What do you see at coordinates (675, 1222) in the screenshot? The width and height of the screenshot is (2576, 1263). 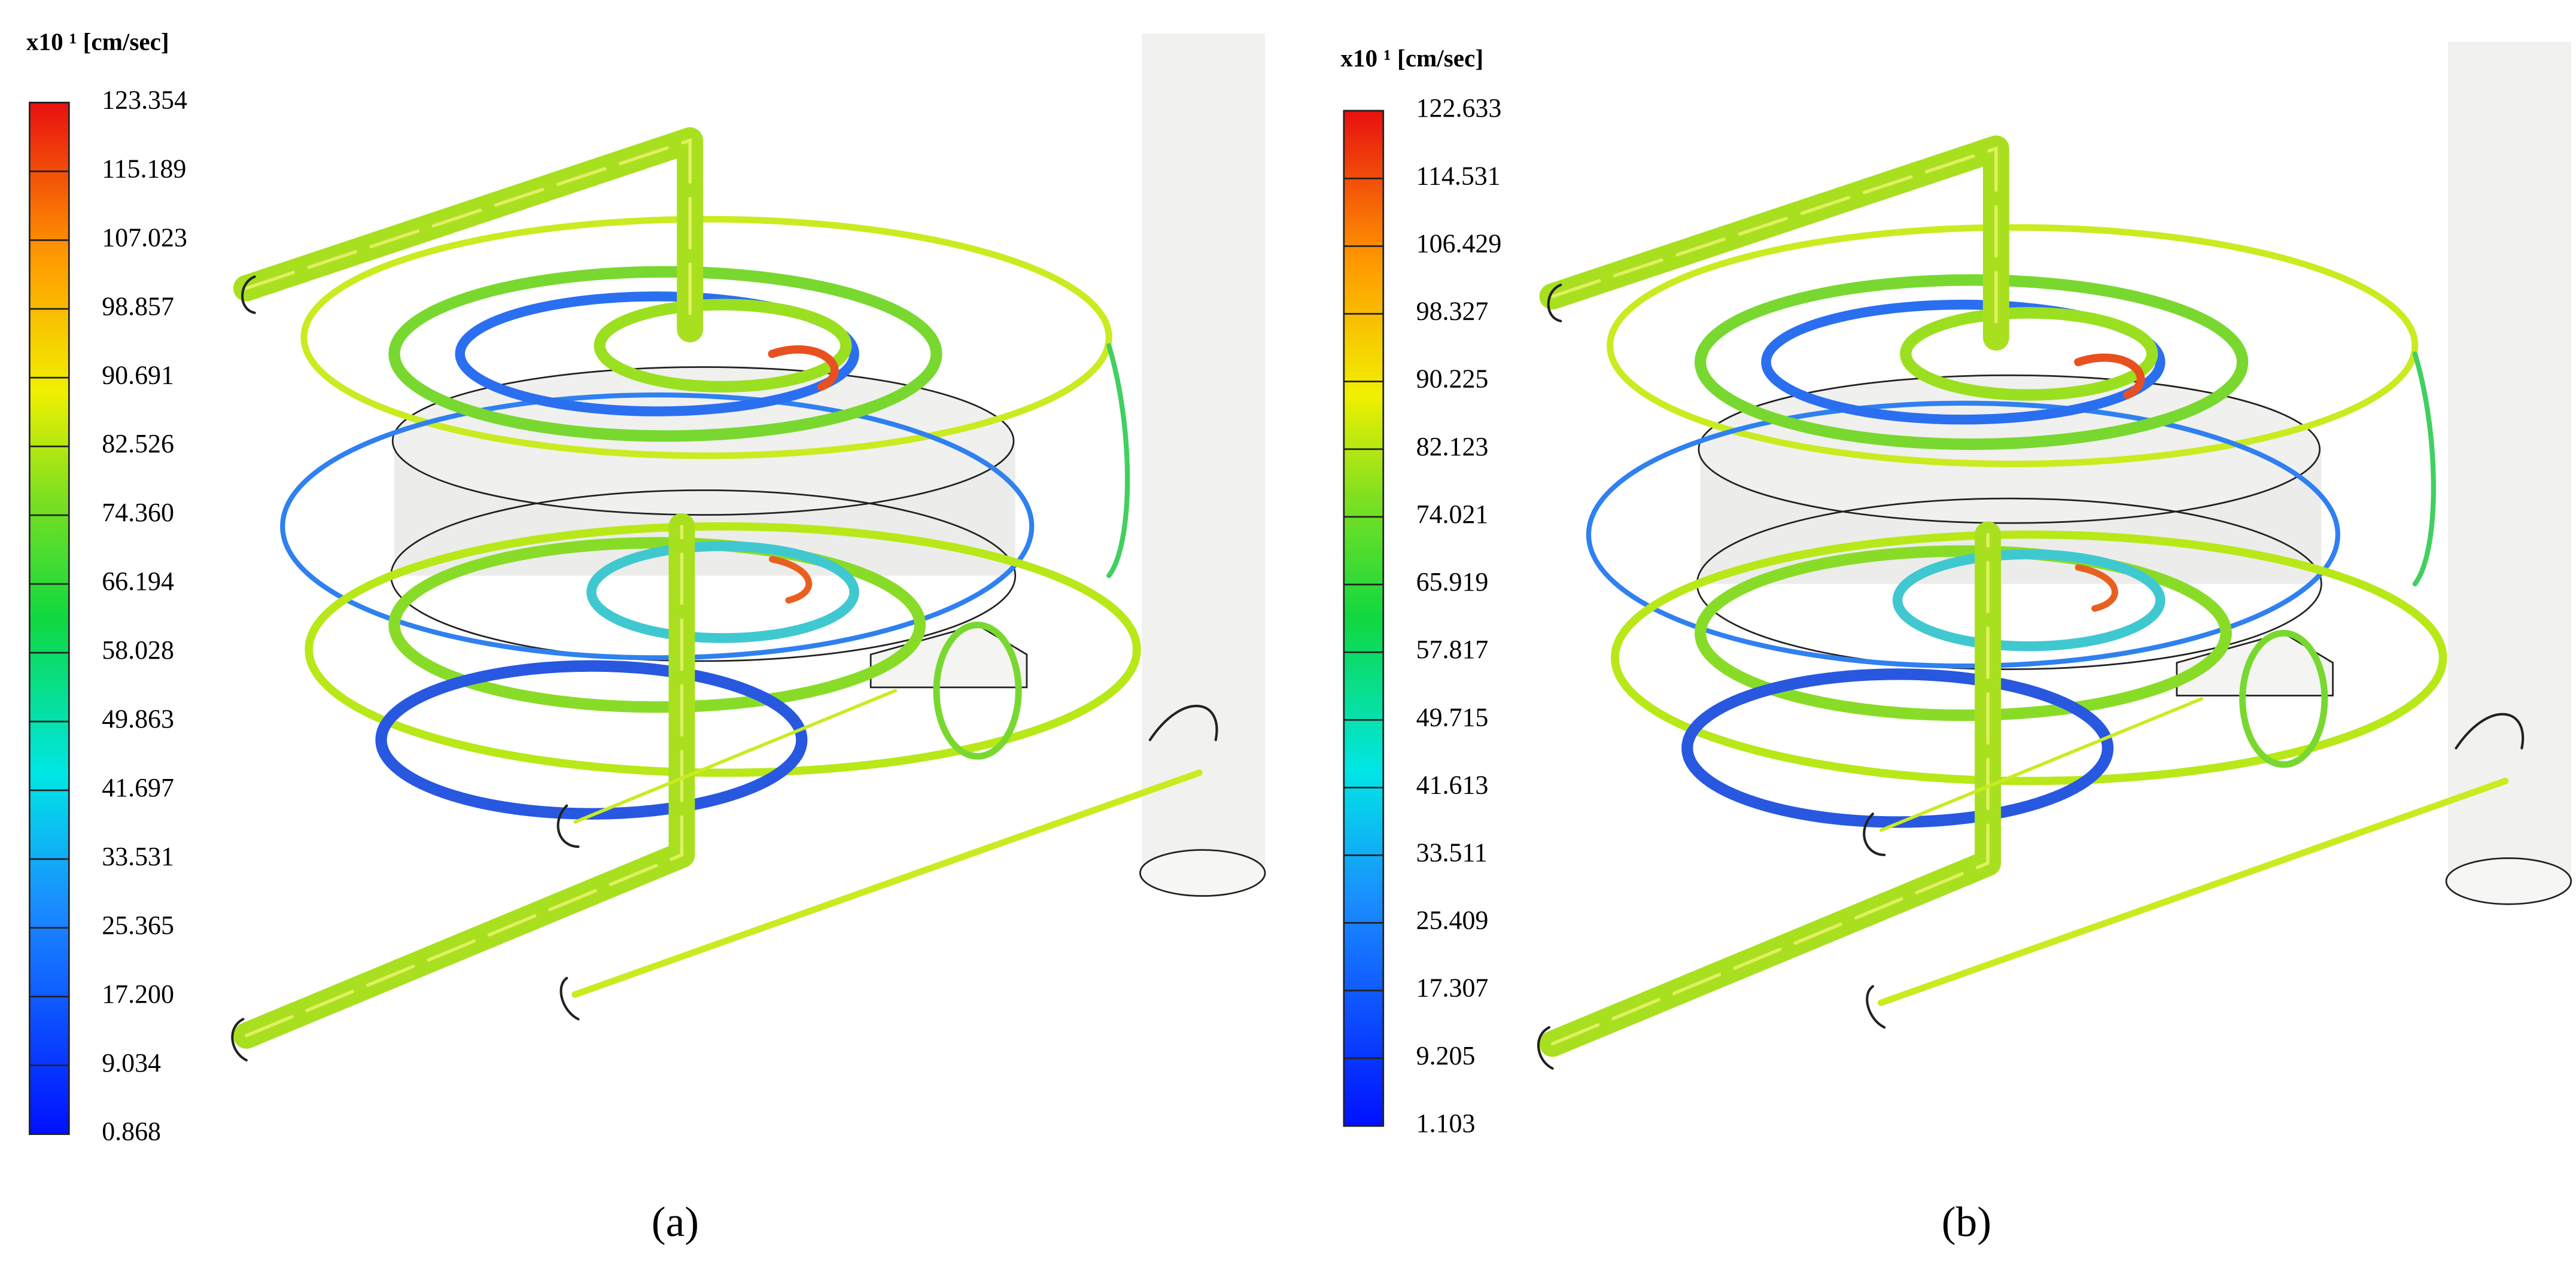 I see `panel-caption: (a)` at bounding box center [675, 1222].